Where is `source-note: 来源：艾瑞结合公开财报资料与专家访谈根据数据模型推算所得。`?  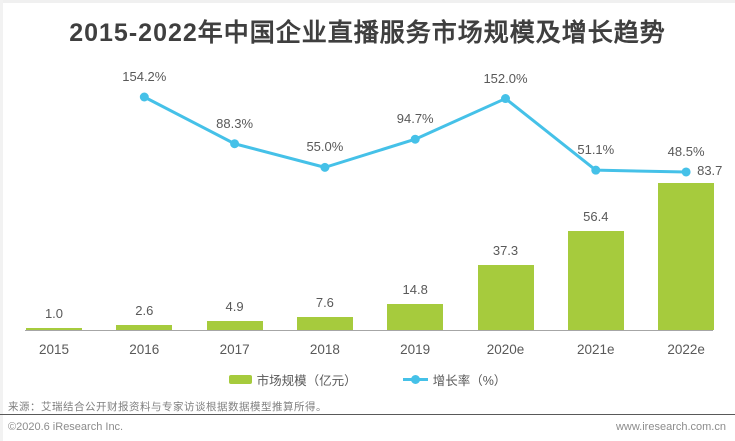
source-note: 来源：艾瑞结合公开财报资料与专家访谈根据数据模型推算所得。 is located at coordinates (167, 407).